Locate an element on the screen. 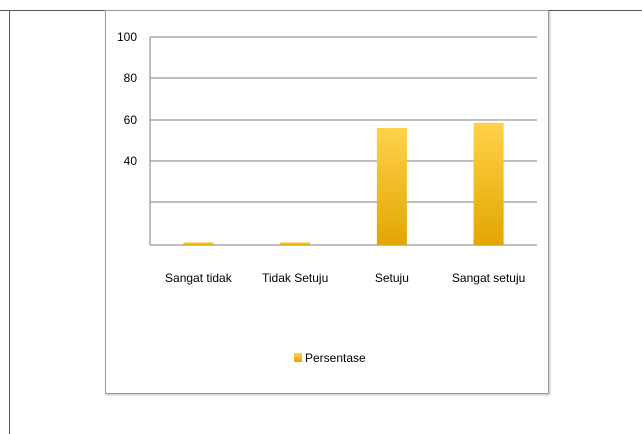  bar-layer is located at coordinates (343, 183).